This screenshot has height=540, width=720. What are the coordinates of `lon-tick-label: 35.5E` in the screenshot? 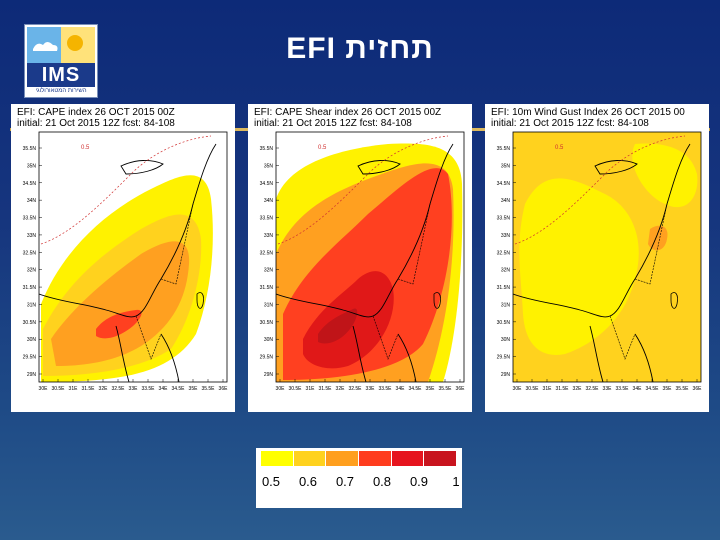 It's located at (208, 389).